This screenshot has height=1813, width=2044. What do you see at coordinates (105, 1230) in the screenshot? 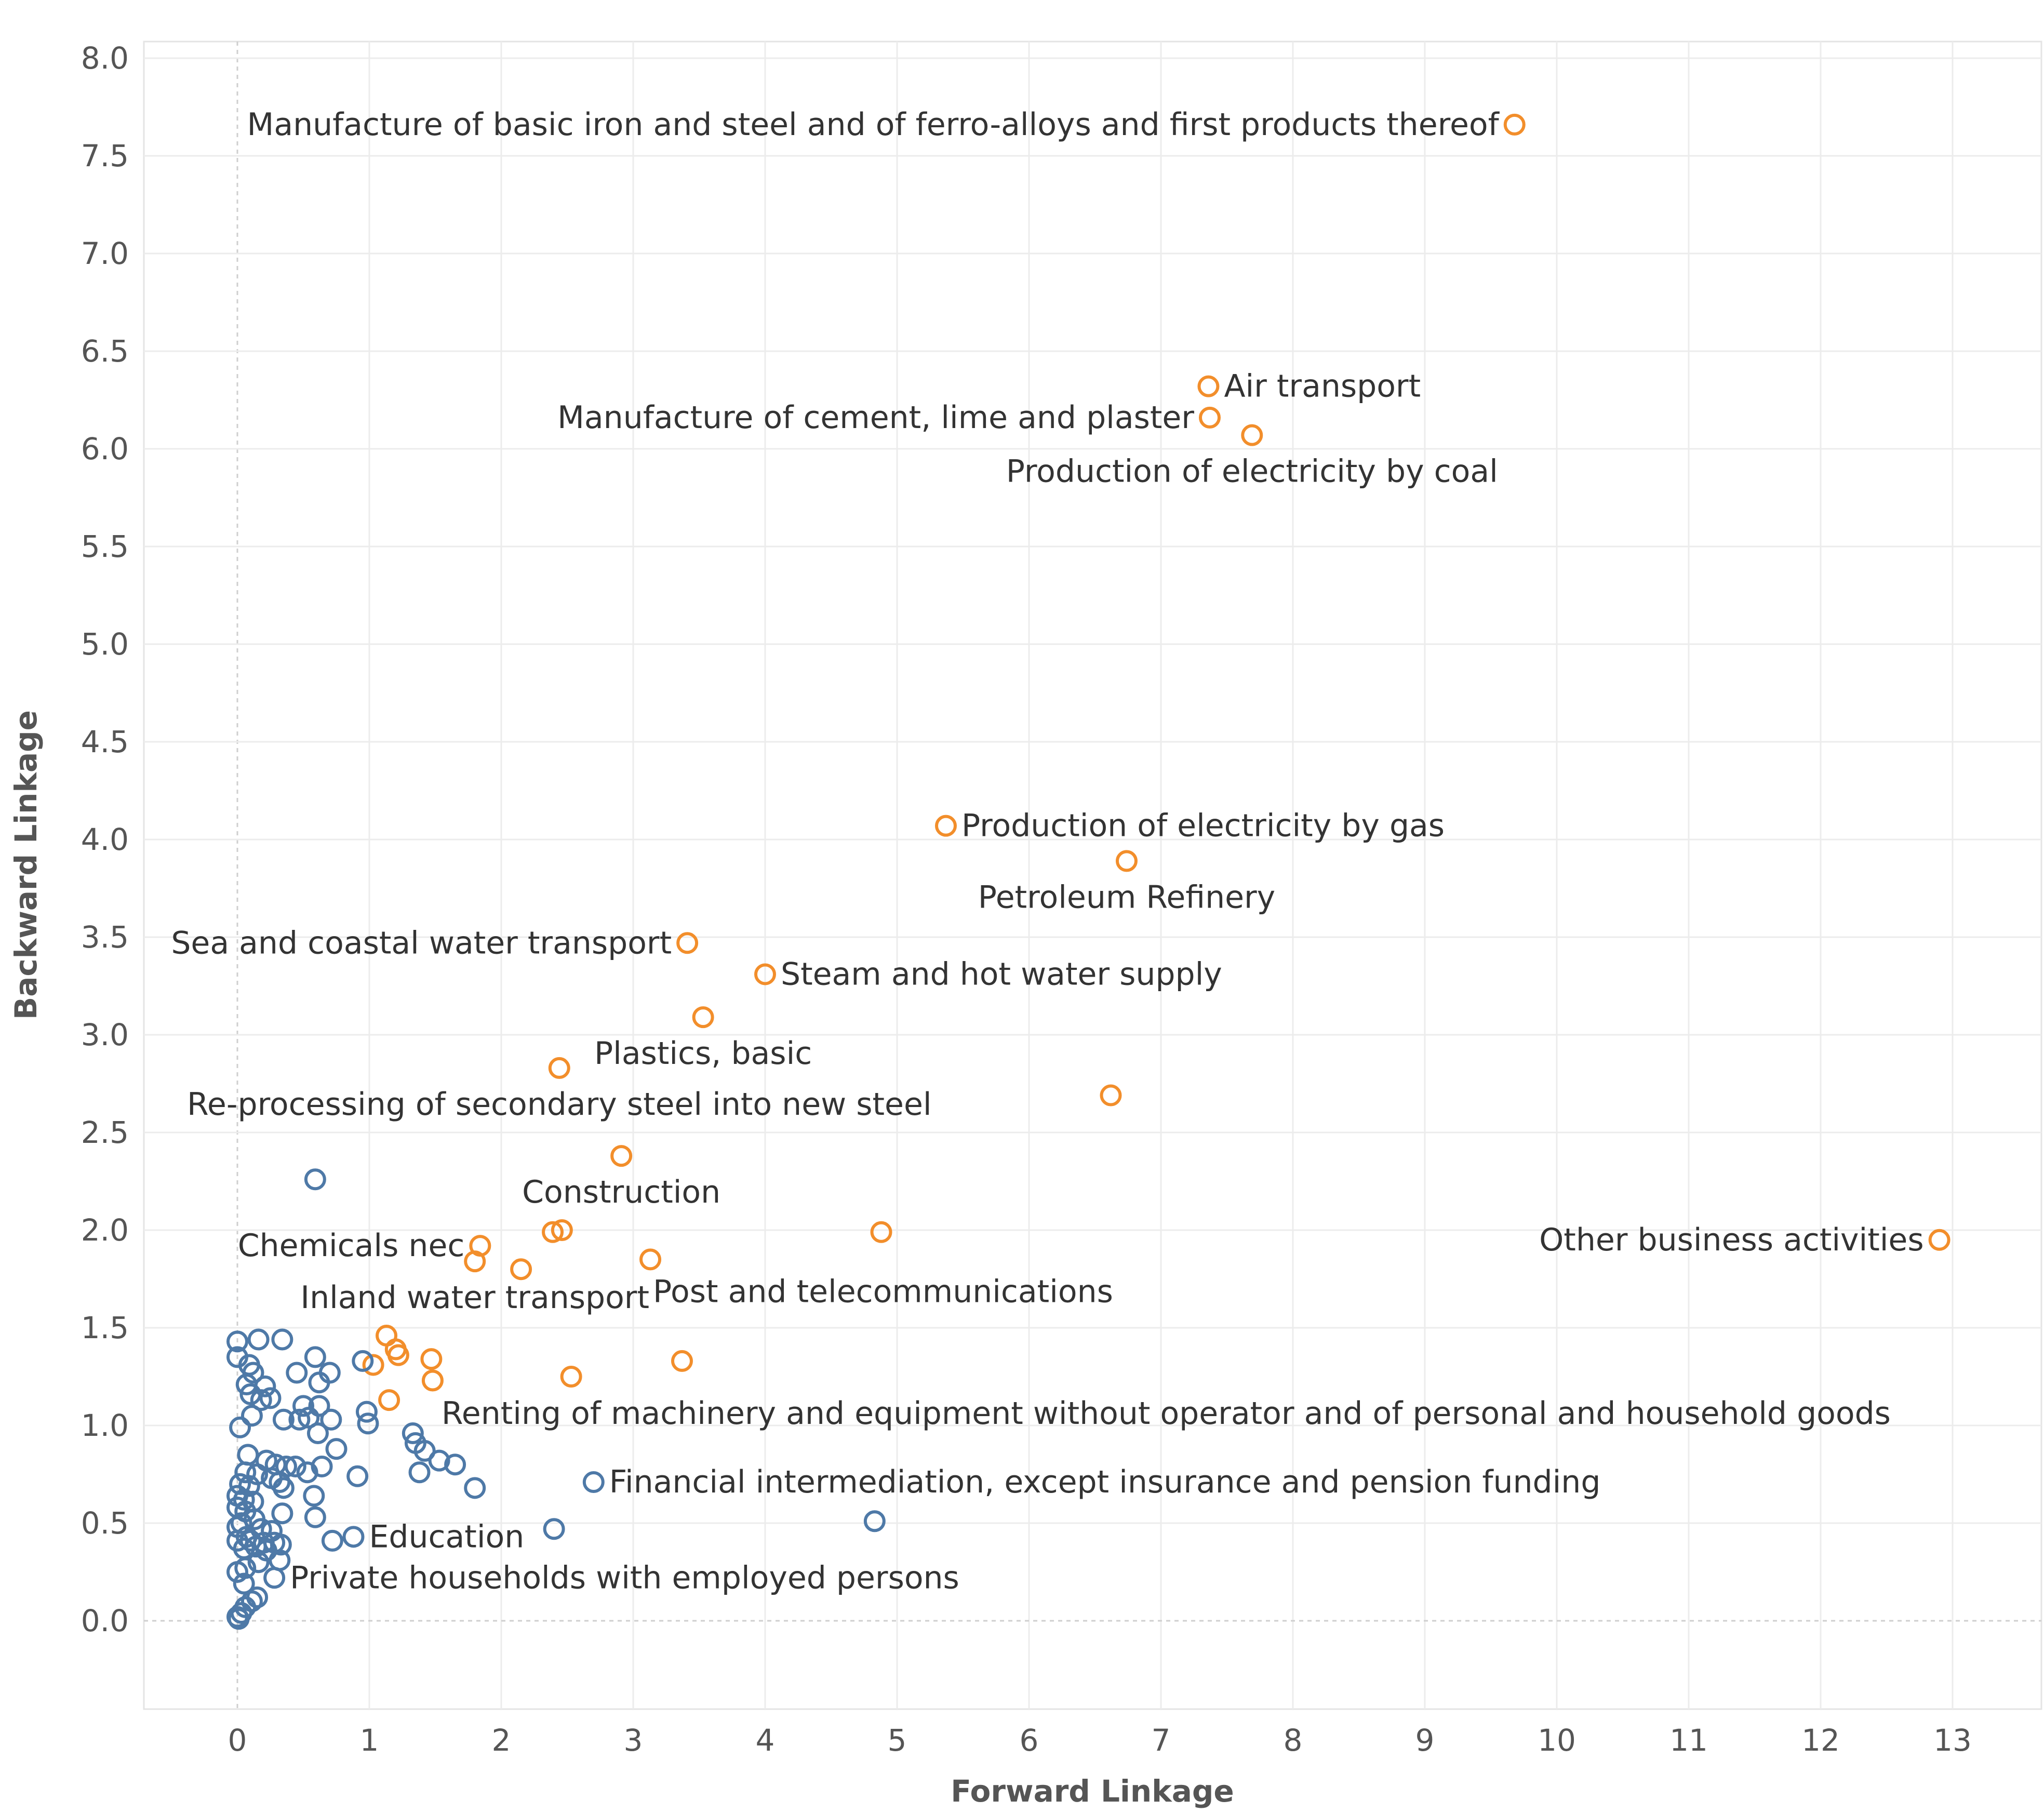
I see `y-tick-label: 2.0` at bounding box center [105, 1230].